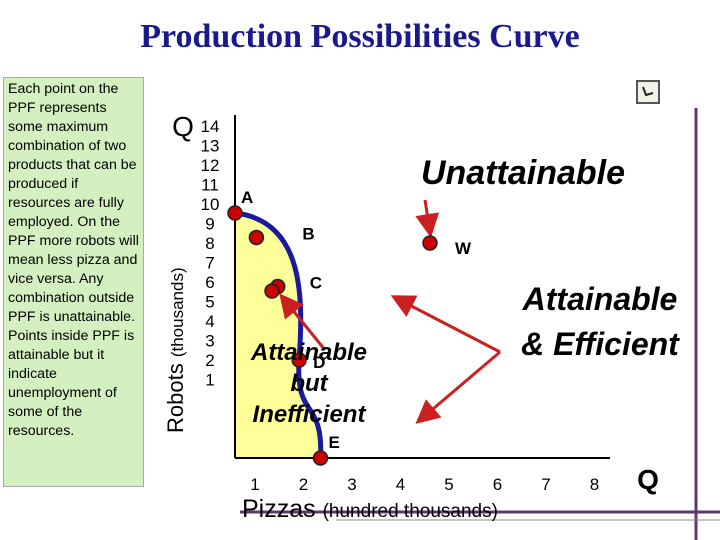 This screenshot has height=540, width=720. What do you see at coordinates (210, 204) in the screenshot?
I see `y-tick-label: 10` at bounding box center [210, 204].